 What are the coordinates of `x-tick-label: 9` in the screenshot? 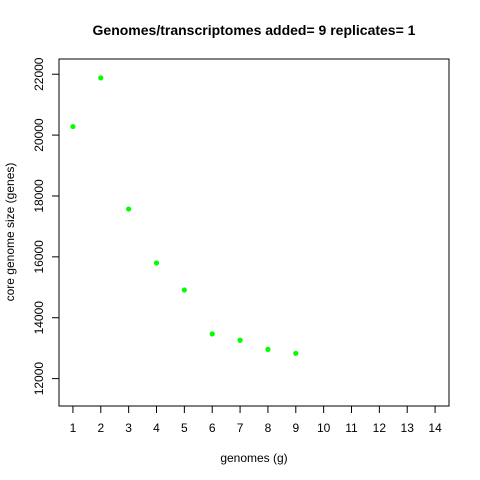 It's located at (295, 428).